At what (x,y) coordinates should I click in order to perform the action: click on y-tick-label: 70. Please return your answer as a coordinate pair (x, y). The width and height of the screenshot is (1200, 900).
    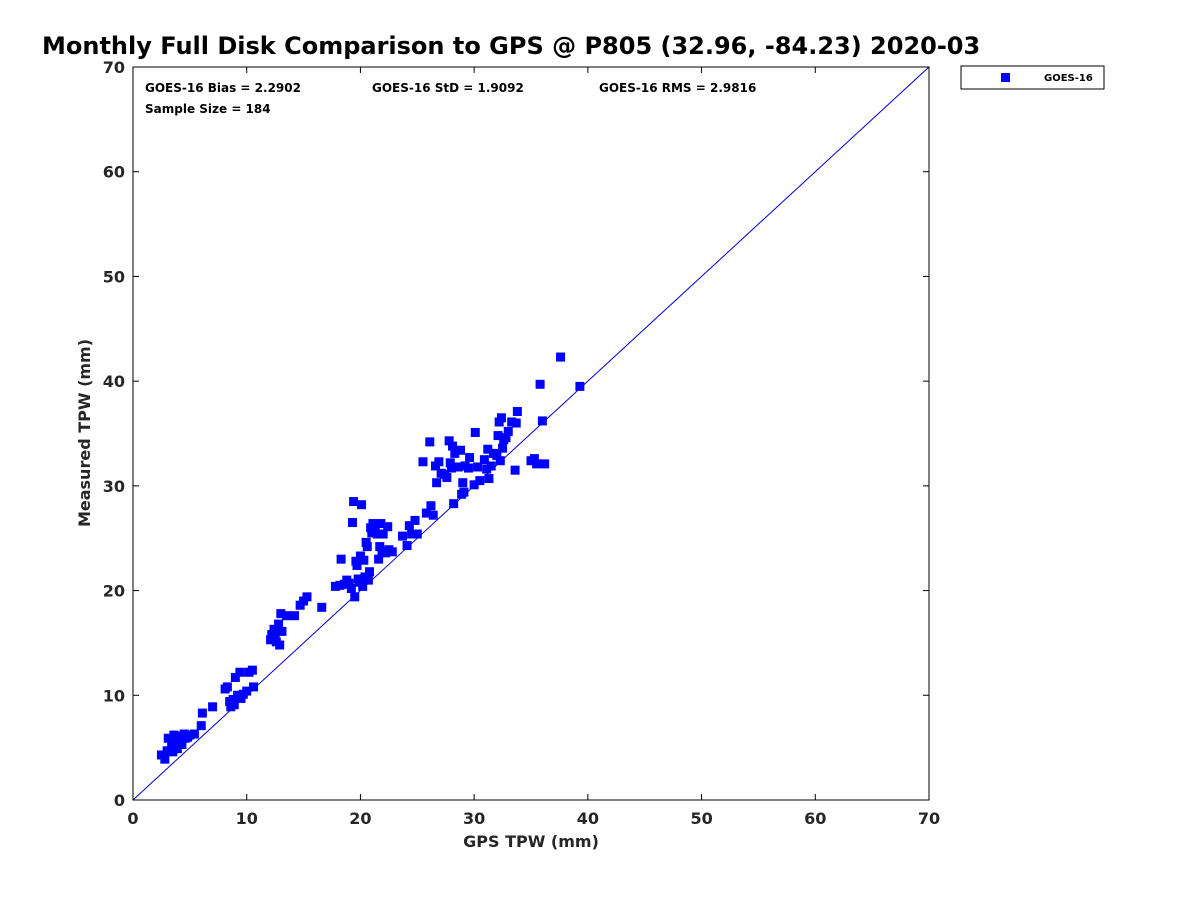
    Looking at the image, I should click on (114, 67).